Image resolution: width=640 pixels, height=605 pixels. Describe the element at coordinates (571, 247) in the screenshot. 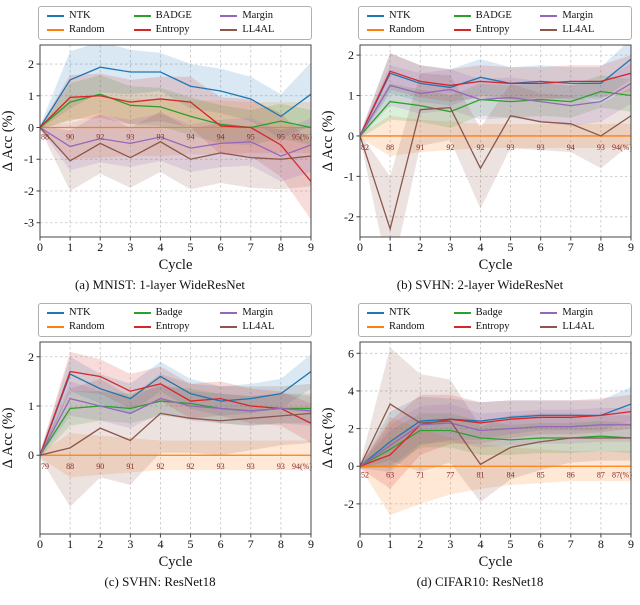

I see `x-tick-label: 7` at that location.